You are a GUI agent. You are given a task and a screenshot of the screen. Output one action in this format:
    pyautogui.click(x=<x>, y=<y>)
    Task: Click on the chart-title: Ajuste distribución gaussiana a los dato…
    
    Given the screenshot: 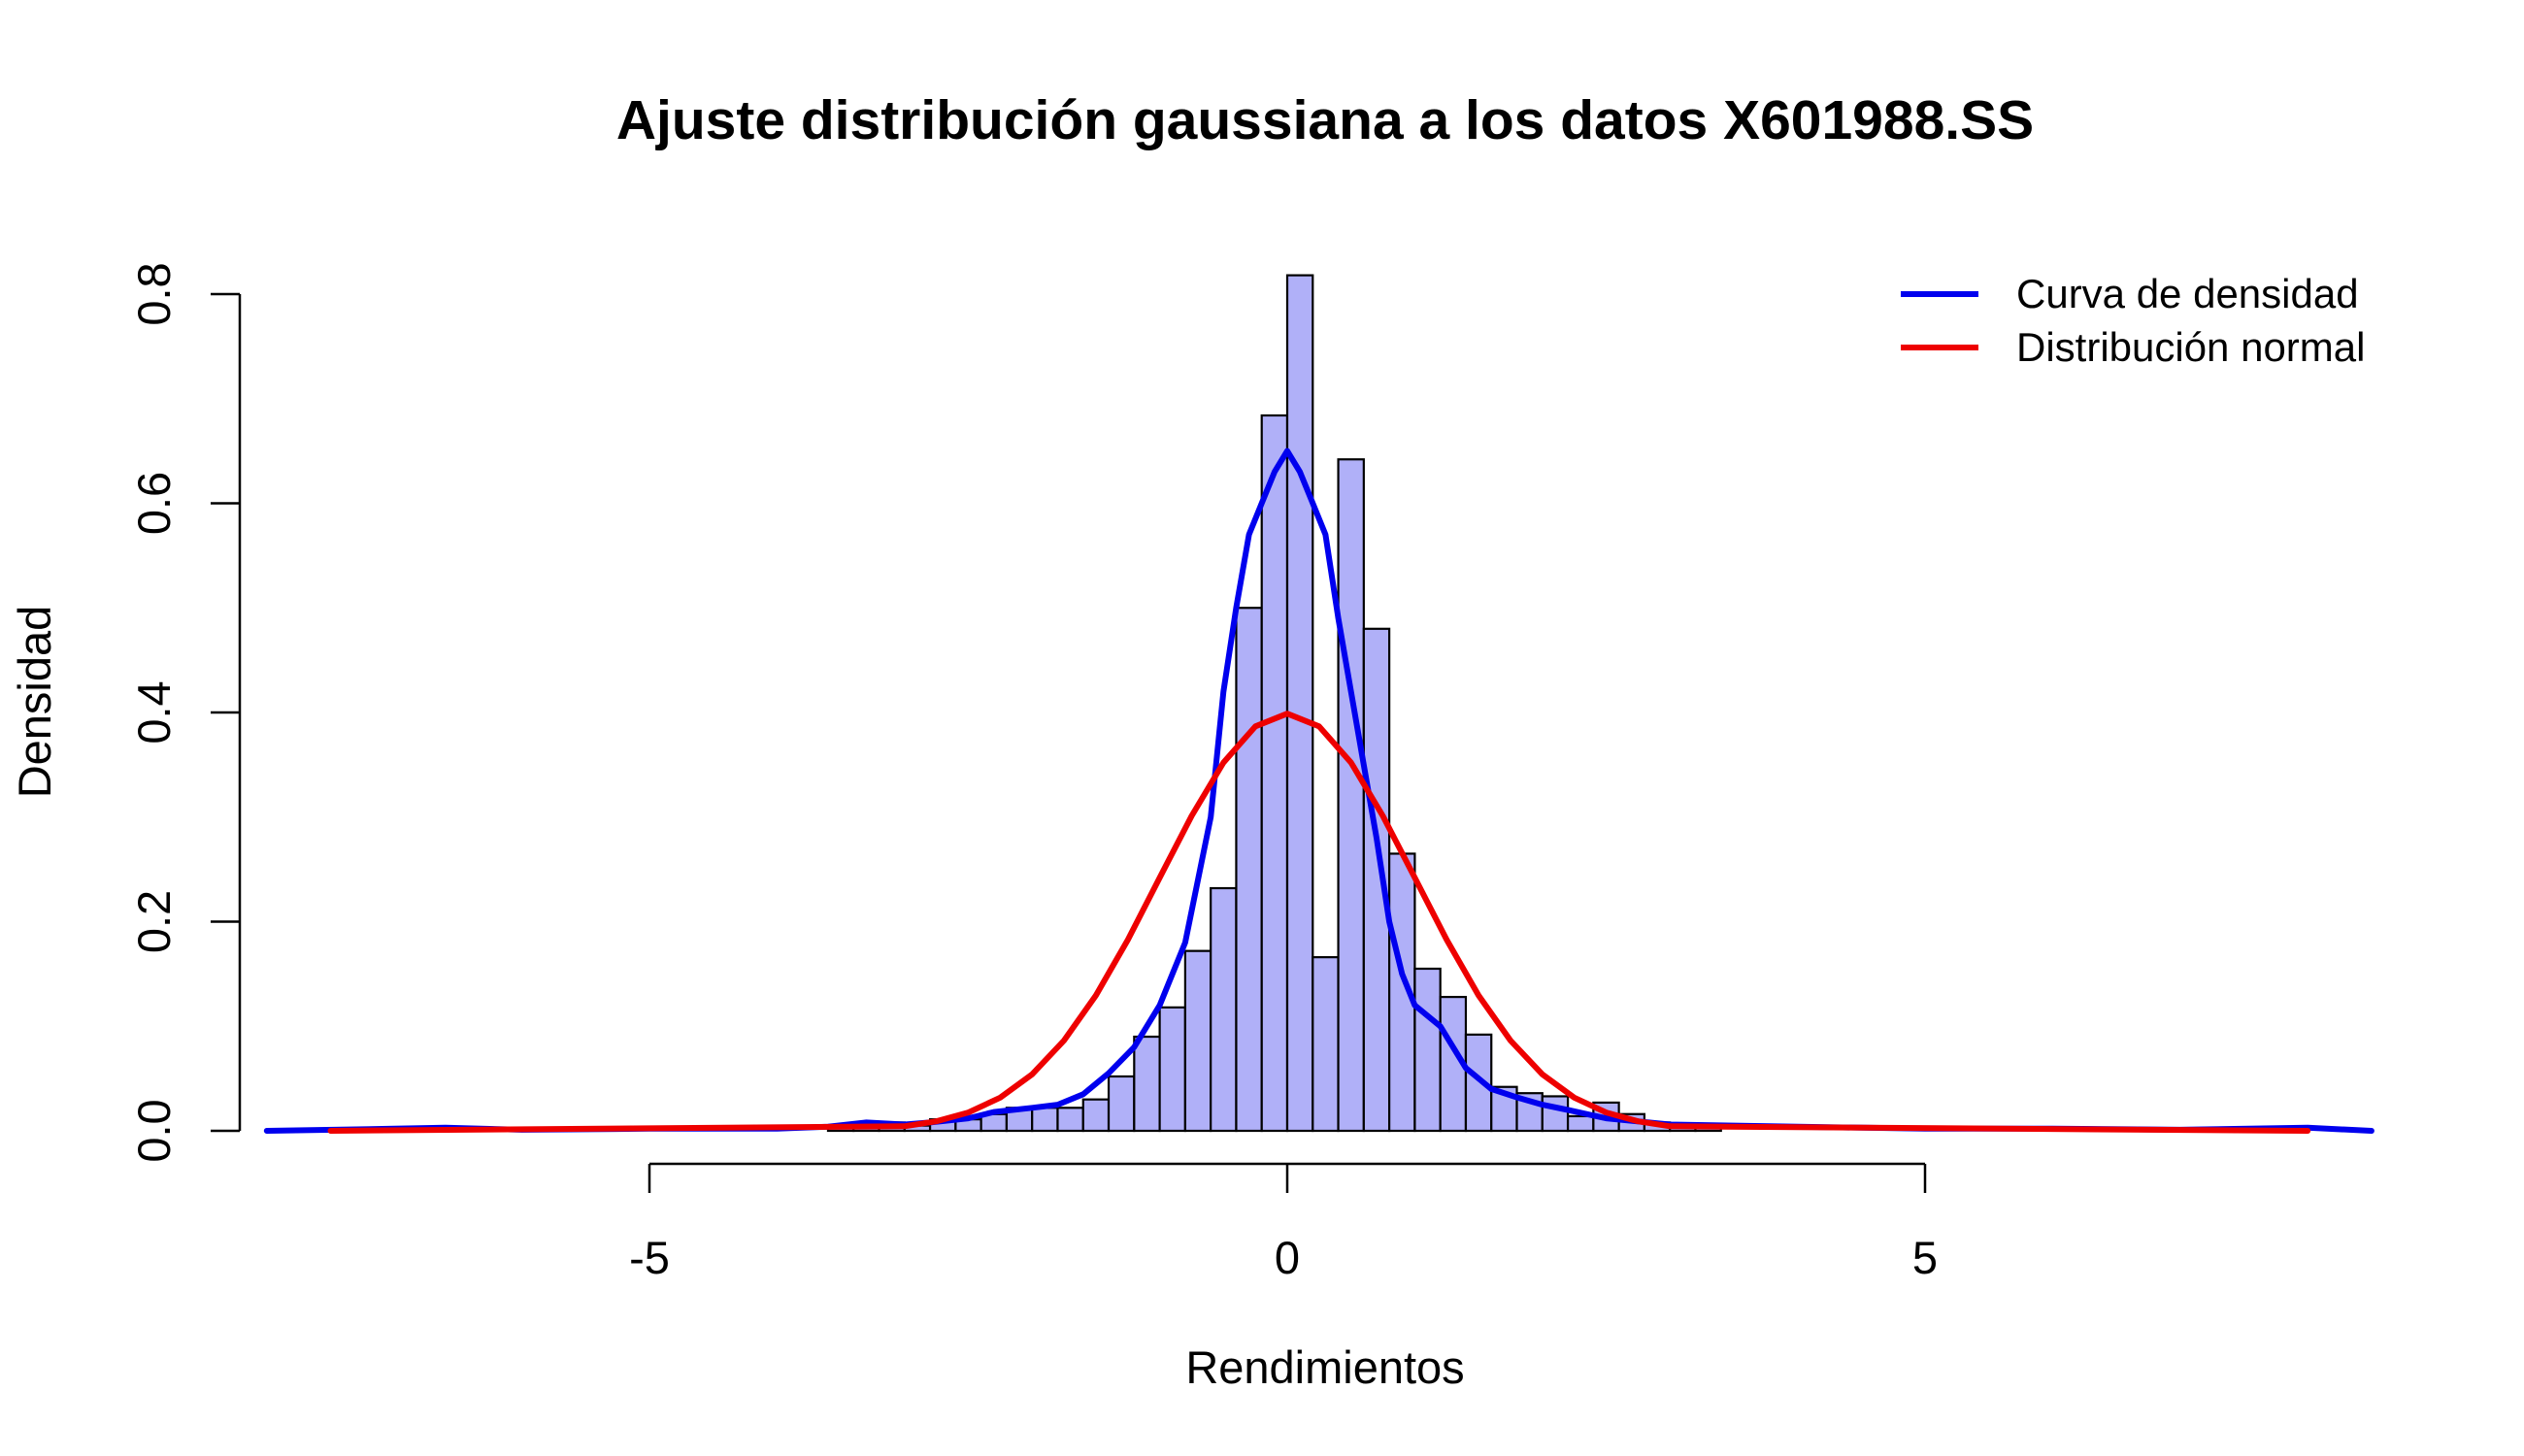 What is the action you would take?
    pyautogui.click(x=1325, y=120)
    